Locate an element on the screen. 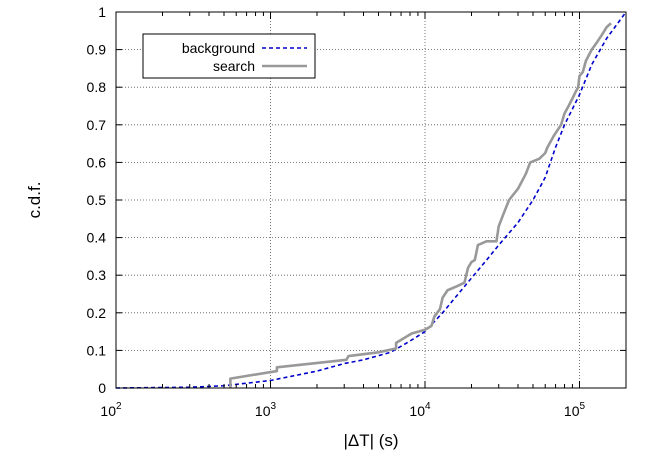 The image size is (655, 459). y-tick-label: 1 is located at coordinates (102, 12).